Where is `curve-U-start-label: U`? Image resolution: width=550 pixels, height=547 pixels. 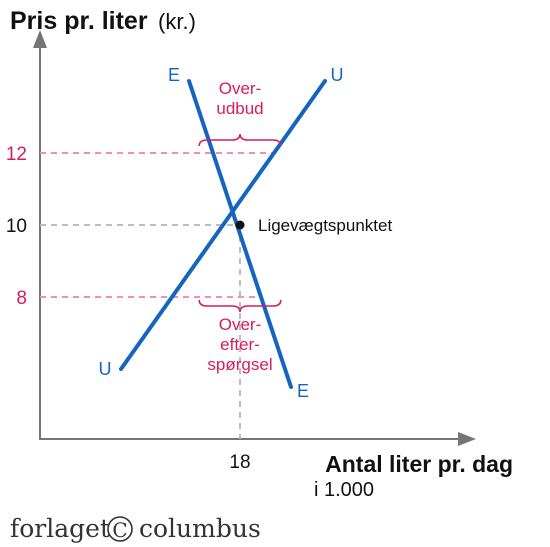
curve-U-start-label: U is located at coordinates (105, 369).